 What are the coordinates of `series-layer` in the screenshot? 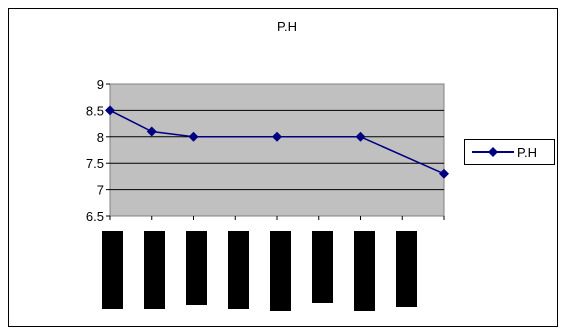 It's located at (277, 142).